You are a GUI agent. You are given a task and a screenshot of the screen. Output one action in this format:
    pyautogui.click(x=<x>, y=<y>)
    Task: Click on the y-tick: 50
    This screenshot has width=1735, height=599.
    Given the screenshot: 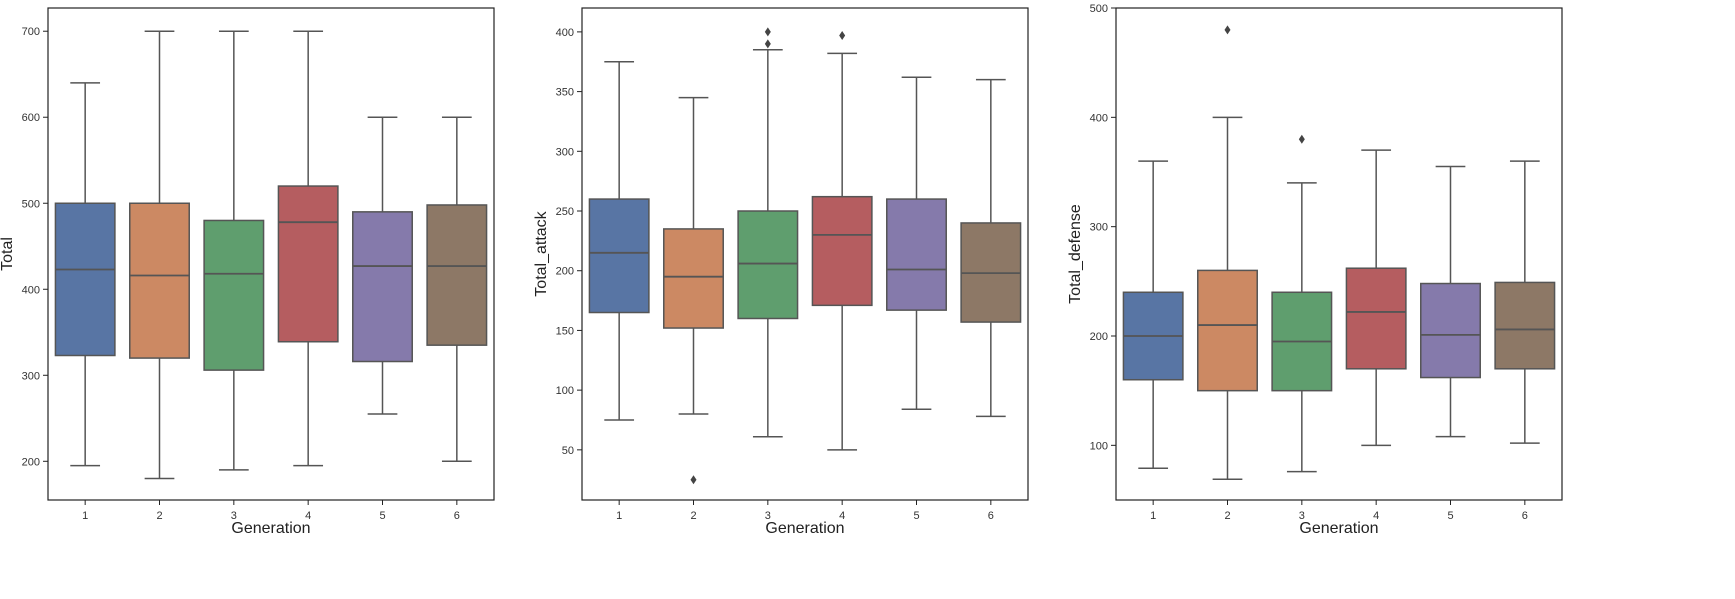 What is the action you would take?
    pyautogui.click(x=572, y=451)
    